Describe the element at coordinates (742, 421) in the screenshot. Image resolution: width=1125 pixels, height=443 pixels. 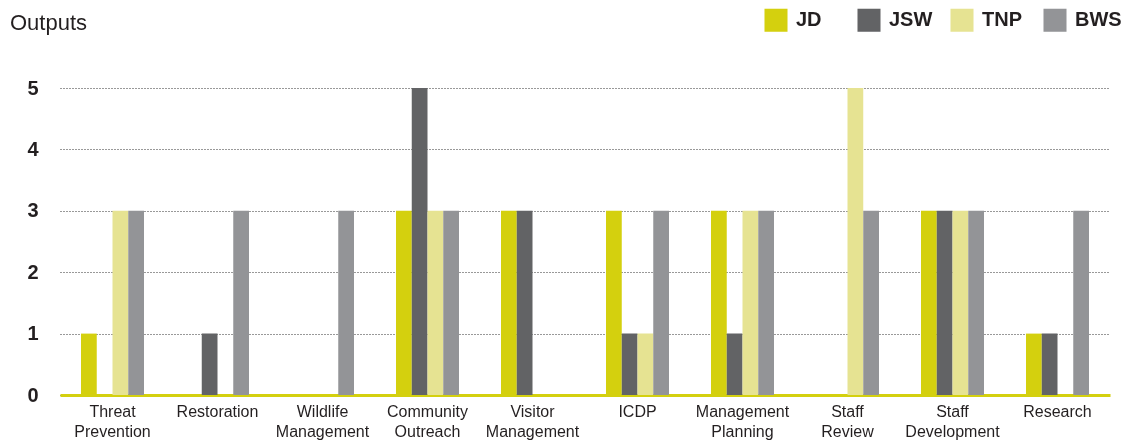
I see `x-tick-label: Management Planning` at that location.